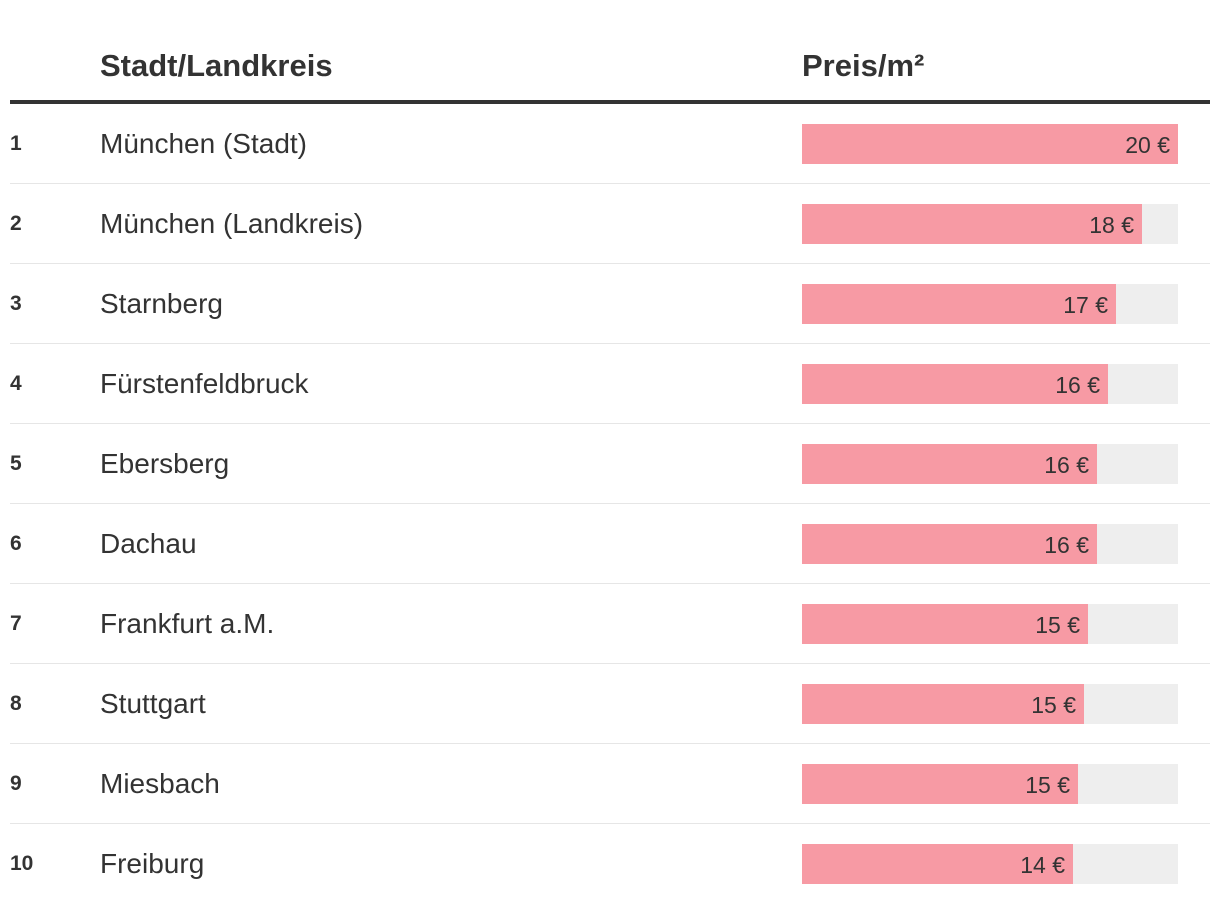 The width and height of the screenshot is (1220, 916). Describe the element at coordinates (152, 863) in the screenshot. I see `city-name: Freiburg` at that location.